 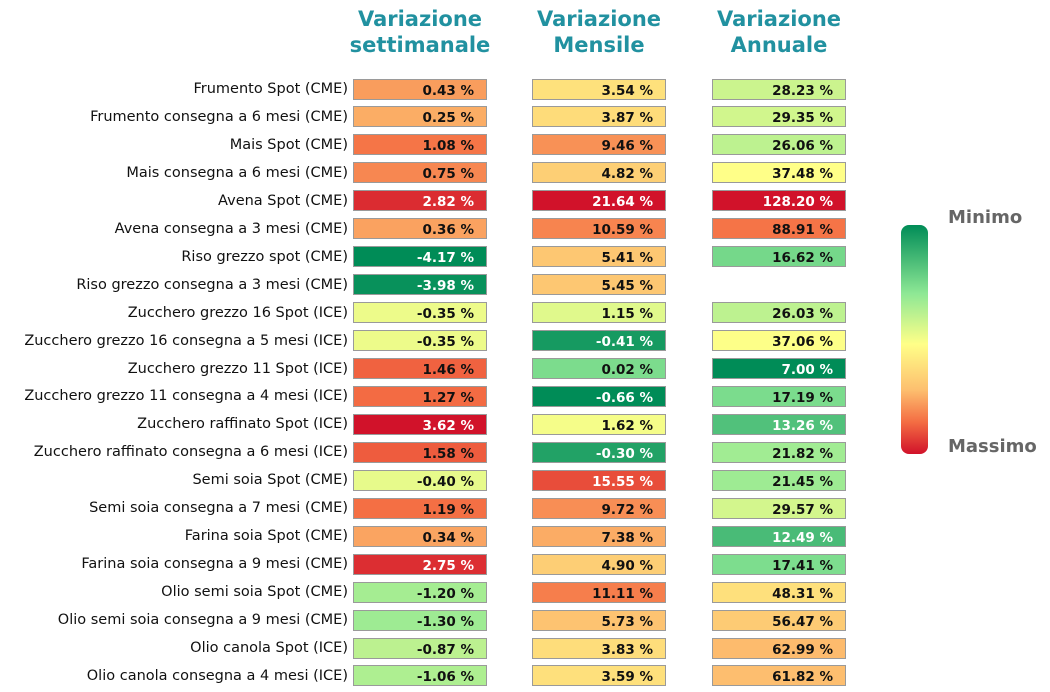 What do you see at coordinates (985, 217) in the screenshot?
I see `legend-min-label: Minimo` at bounding box center [985, 217].